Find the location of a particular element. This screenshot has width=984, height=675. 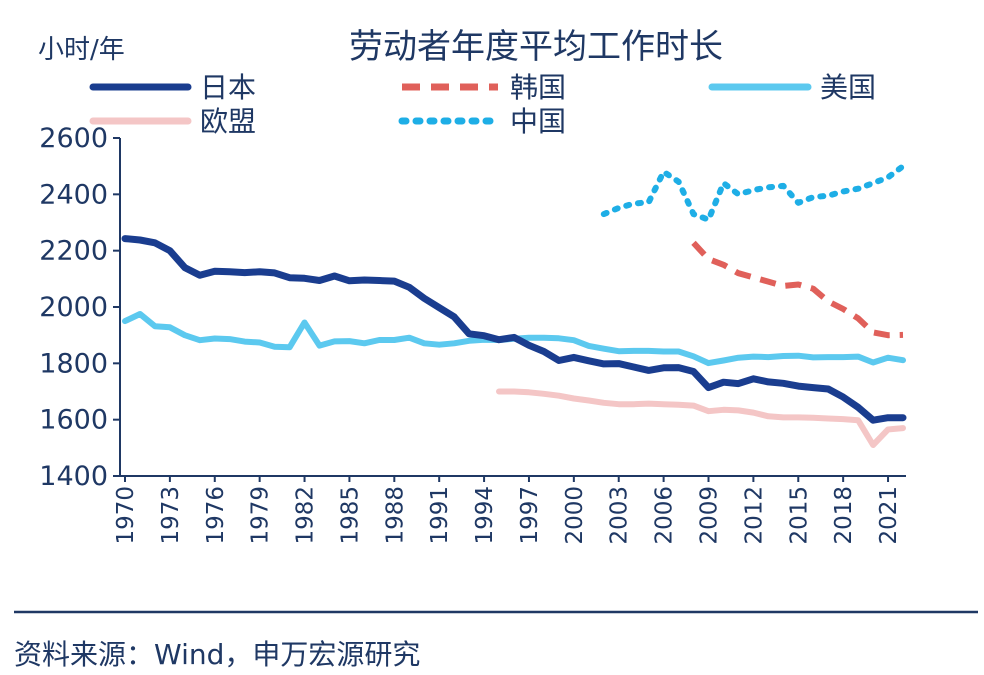

y-axis-unit-label: 小时/年 is located at coordinates (81, 50).